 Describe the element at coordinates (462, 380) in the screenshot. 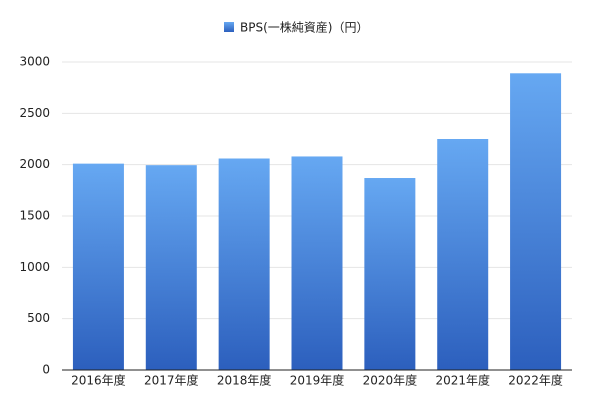

I see `x-tick-label: 2021年度` at that location.